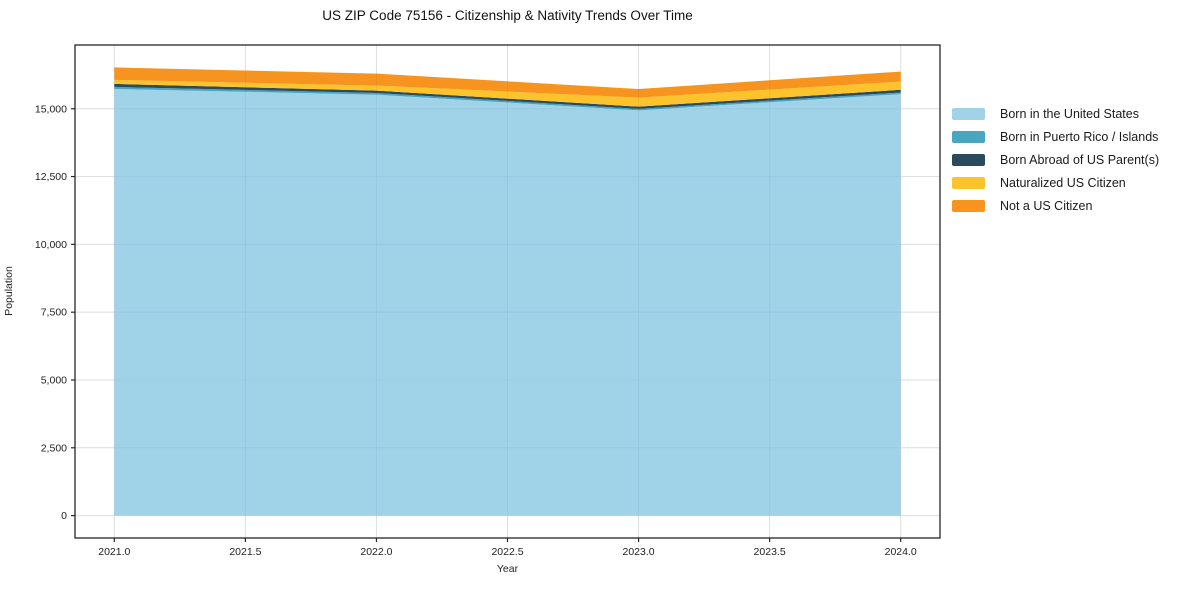 Image resolution: width=1189 pixels, height=590 pixels. I want to click on y-axis-ticks: 0 2,500 5,000 7,500 10,000 12,500 15,000, so click(55, 312).